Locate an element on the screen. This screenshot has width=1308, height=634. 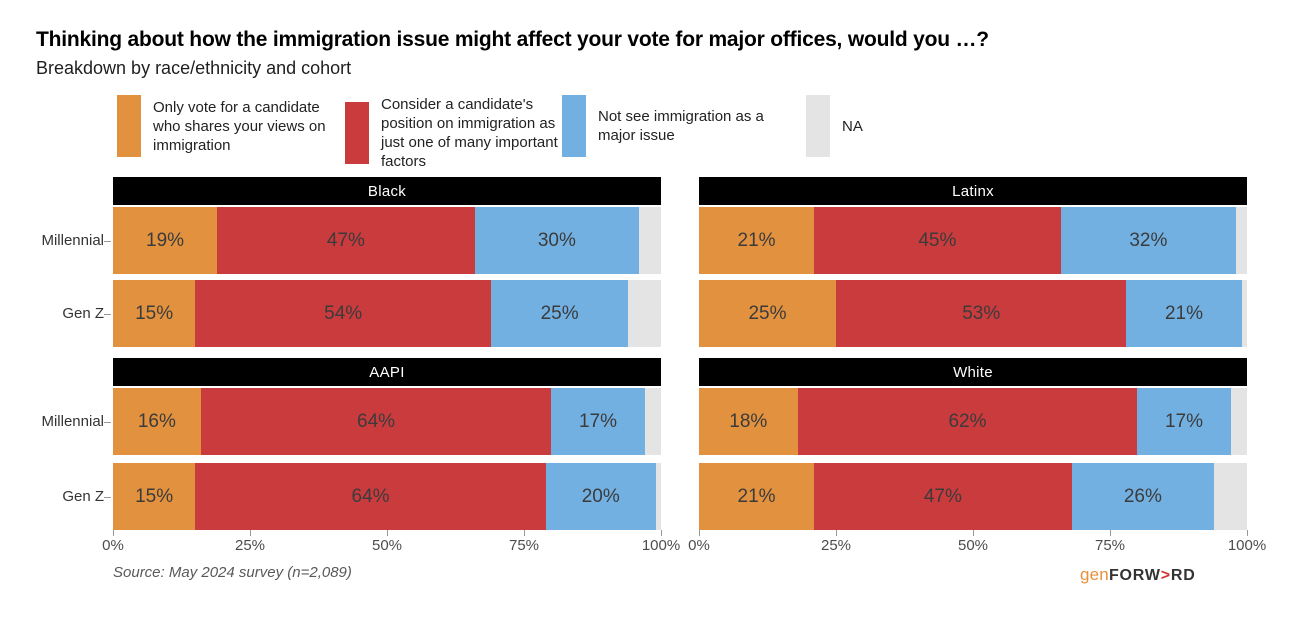
bar-segment-only-vote-candidate: 15% is located at coordinates (154, 313).